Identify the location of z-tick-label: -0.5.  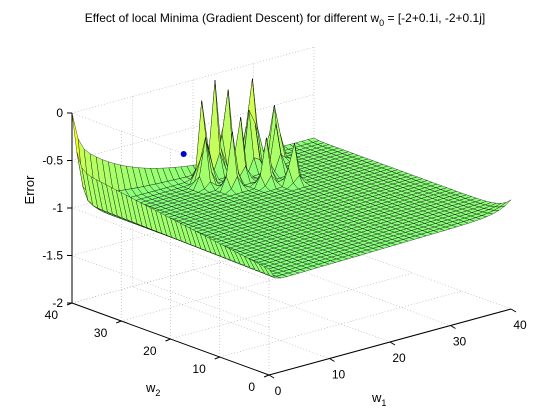
(52, 161).